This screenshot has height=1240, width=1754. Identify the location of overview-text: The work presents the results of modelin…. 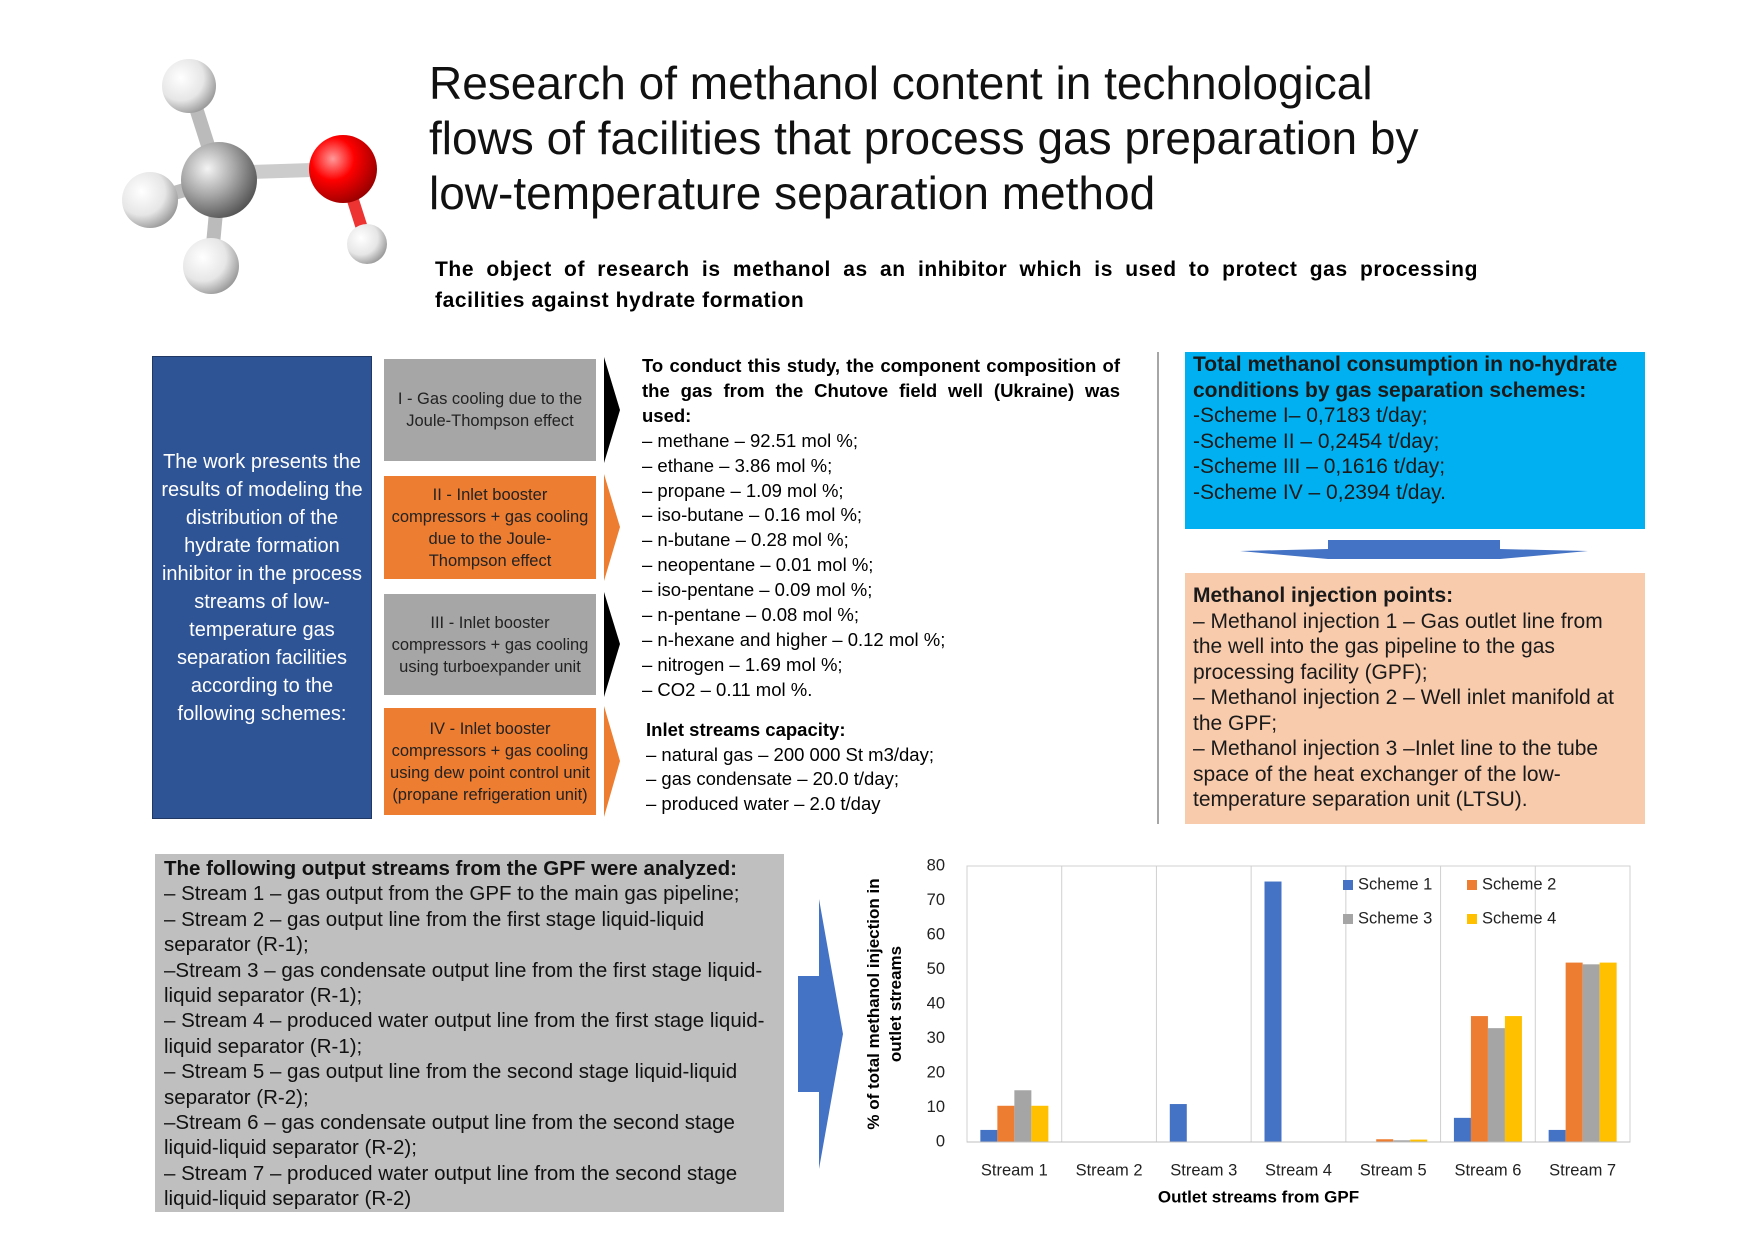
(262, 587).